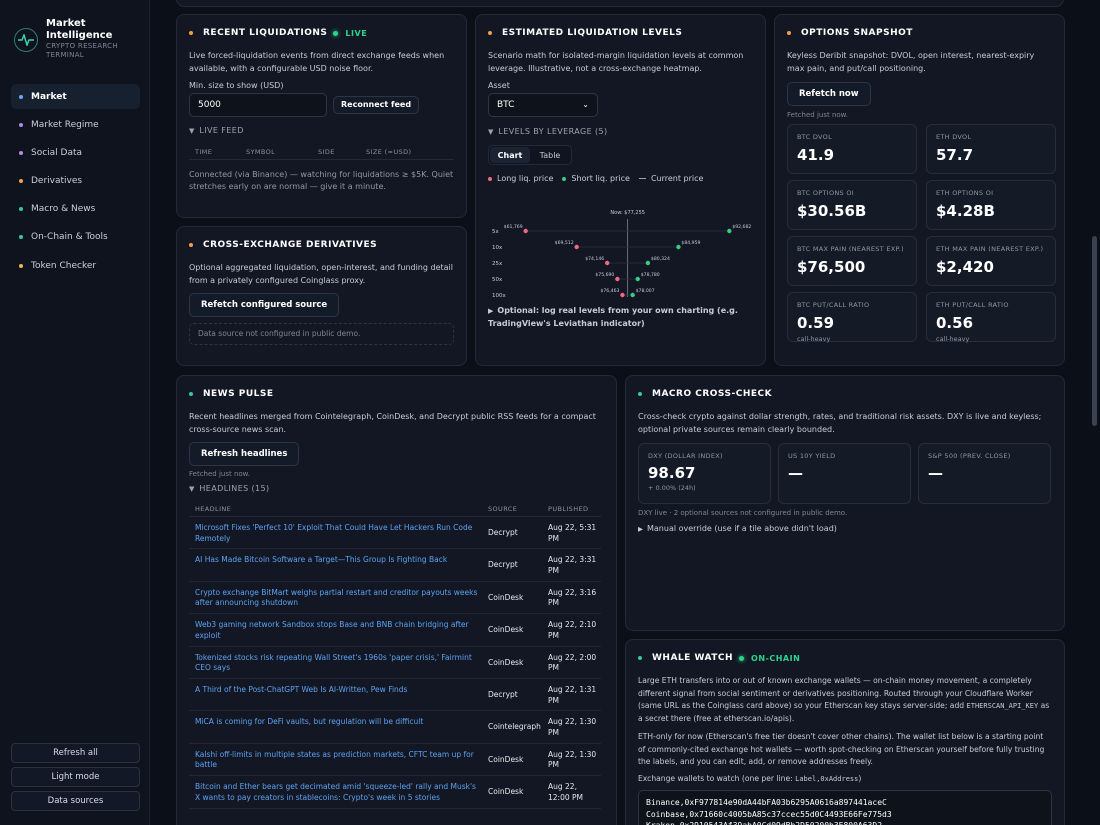  Describe the element at coordinates (955, 323) in the screenshot. I see `tile-value: 0.56` at that location.